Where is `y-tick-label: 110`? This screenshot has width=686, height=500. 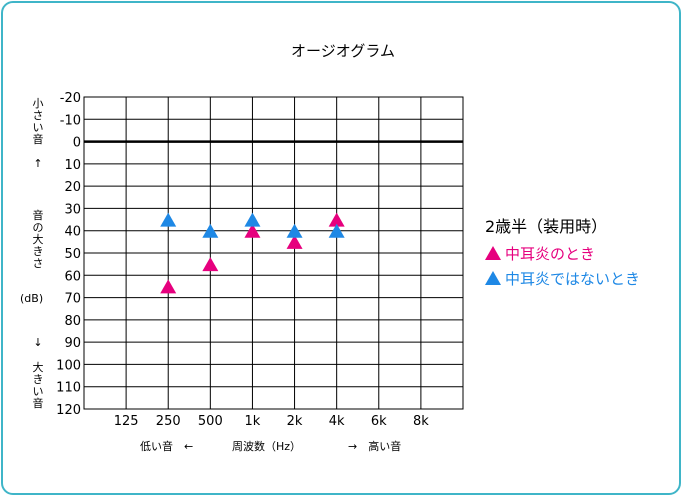 y-tick-label: 110 is located at coordinates (68, 388).